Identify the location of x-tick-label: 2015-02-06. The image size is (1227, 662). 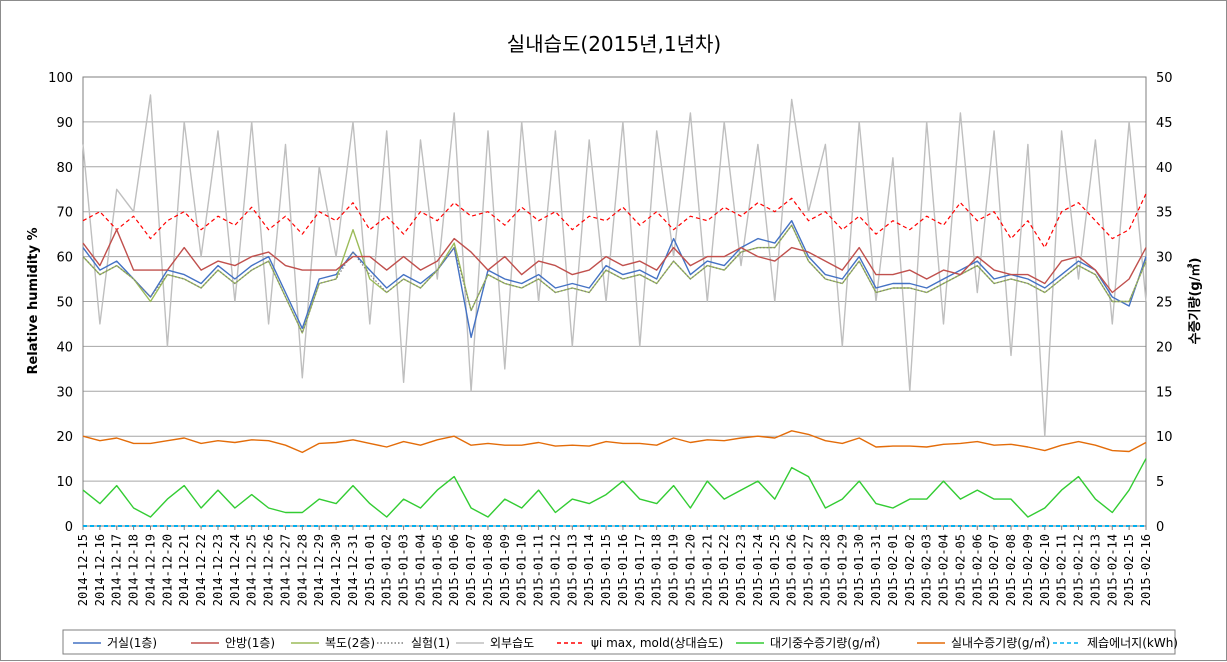
(977, 570).